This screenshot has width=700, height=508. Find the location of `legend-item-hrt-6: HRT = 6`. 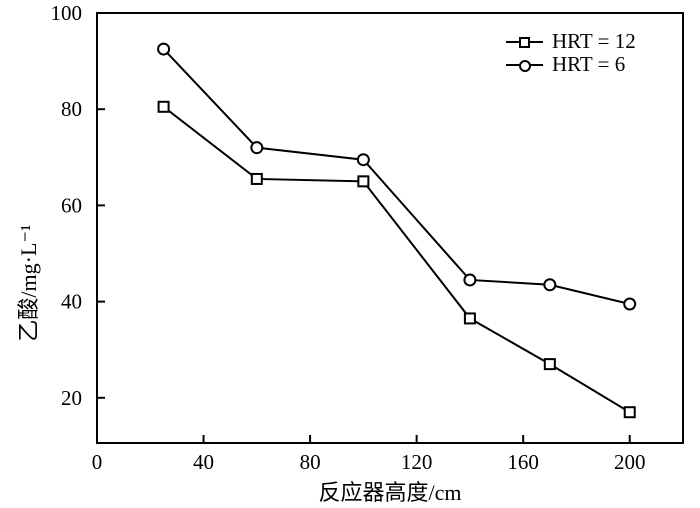

legend-item-hrt-6: HRT = 6 is located at coordinates (571, 64).